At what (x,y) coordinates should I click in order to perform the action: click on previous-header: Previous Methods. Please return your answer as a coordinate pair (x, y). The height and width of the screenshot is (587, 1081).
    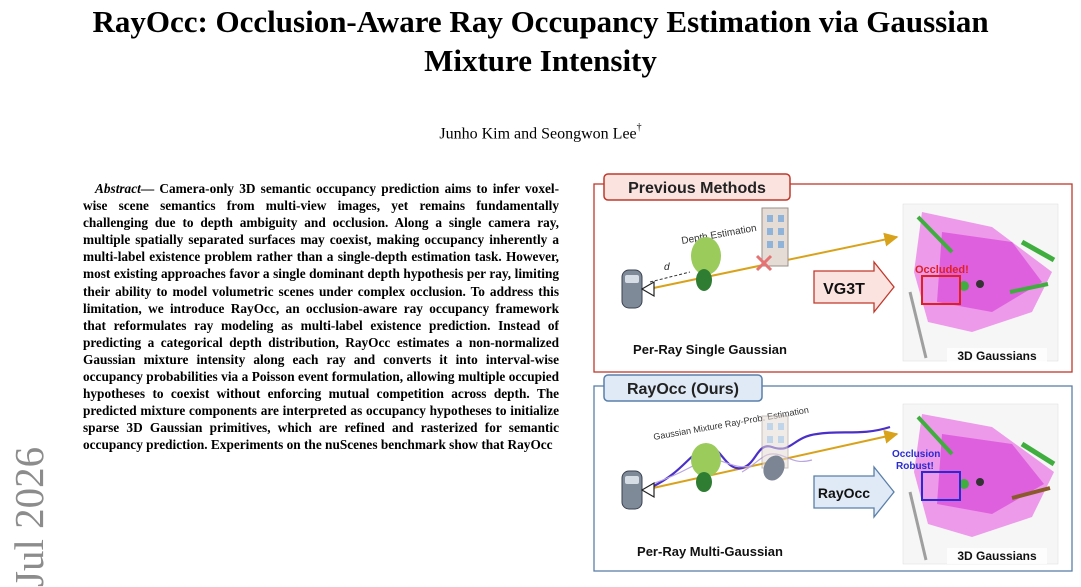
    Looking at the image, I should click on (697, 188).